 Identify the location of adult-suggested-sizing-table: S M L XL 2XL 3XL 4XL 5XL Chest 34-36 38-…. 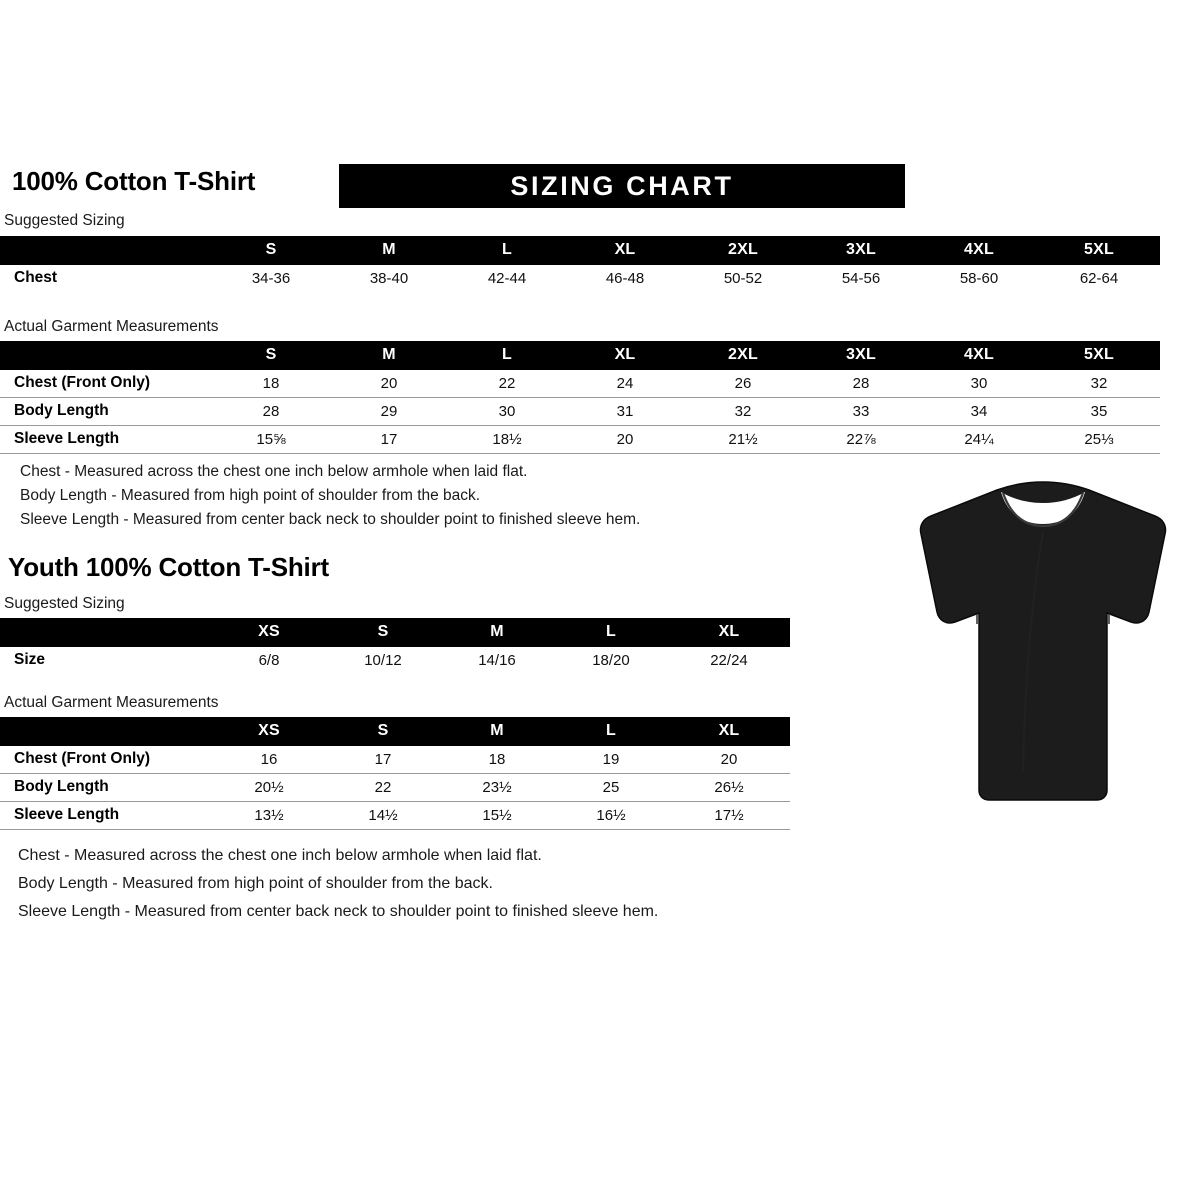
(580, 264).